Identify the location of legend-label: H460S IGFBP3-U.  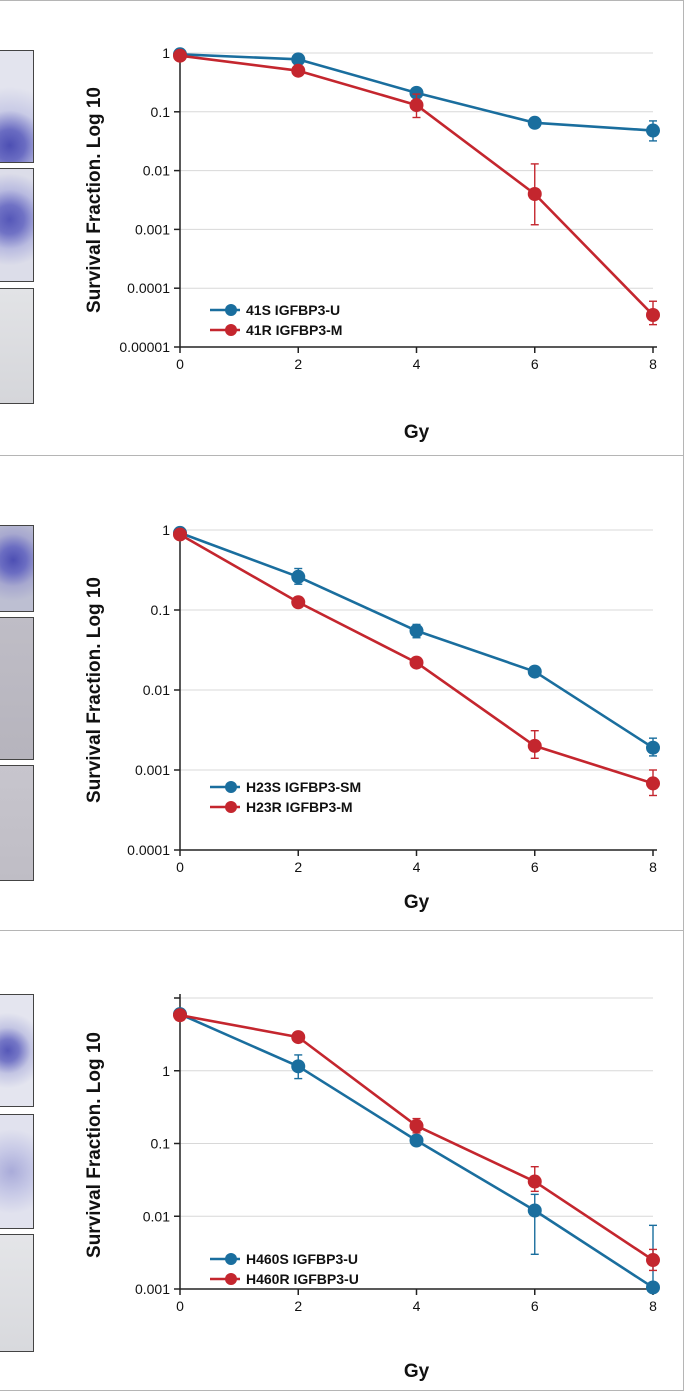
(302, 1259).